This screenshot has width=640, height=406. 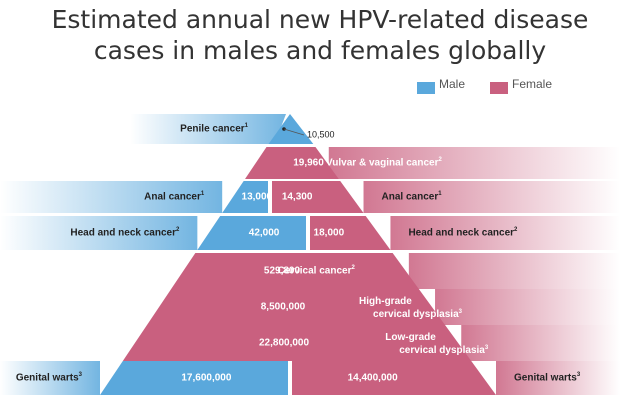 What do you see at coordinates (463, 233) in the screenshot?
I see `row-4-female-label: Head and neck cancer2` at bounding box center [463, 233].